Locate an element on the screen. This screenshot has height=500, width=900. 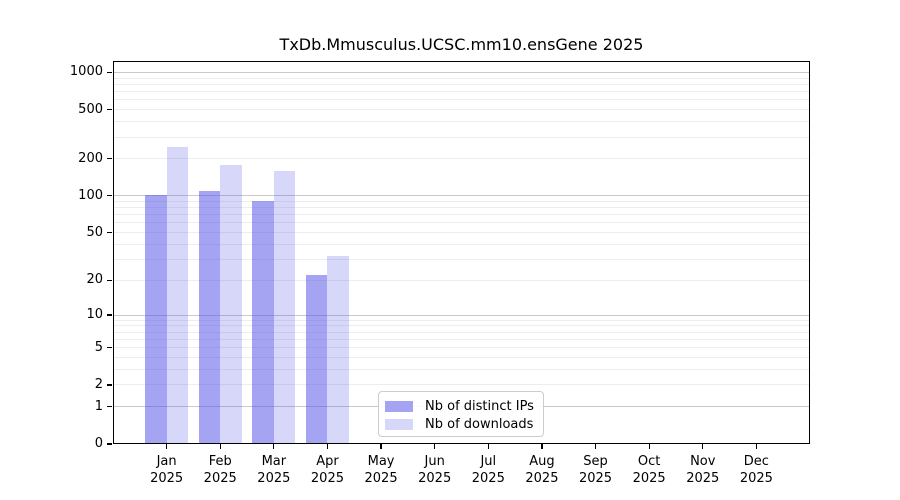
y-tick-label-50: 50 is located at coordinates (94, 232).